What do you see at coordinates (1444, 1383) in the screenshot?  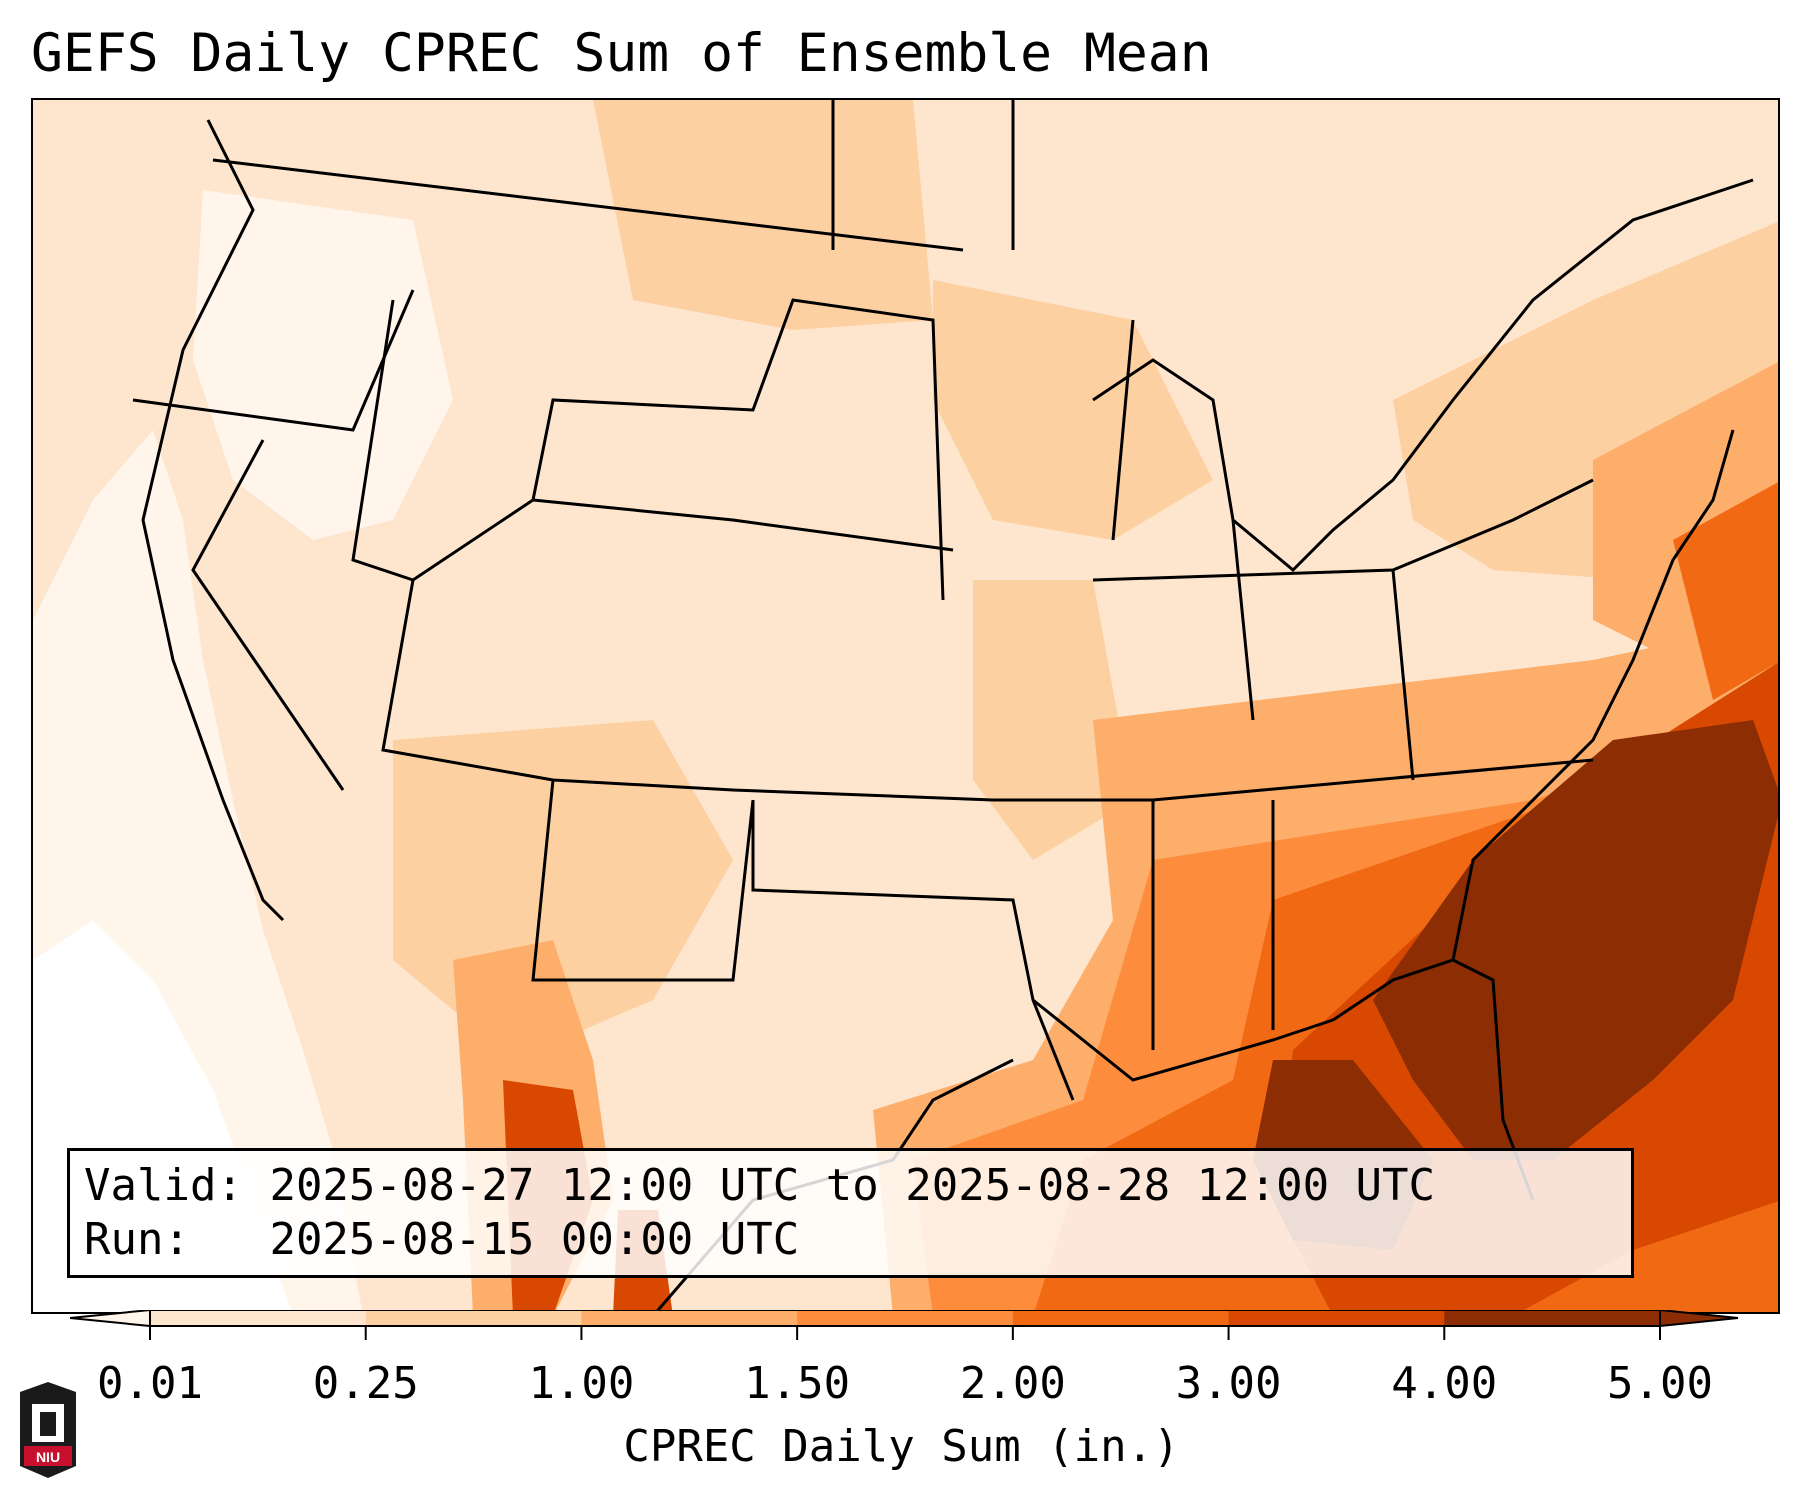 I see `colorbar-tick-label: 4.00` at bounding box center [1444, 1383].